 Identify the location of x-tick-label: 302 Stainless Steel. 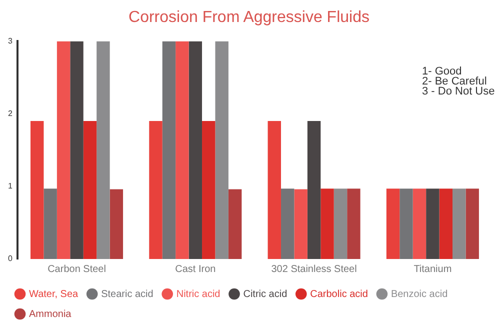
(314, 269).